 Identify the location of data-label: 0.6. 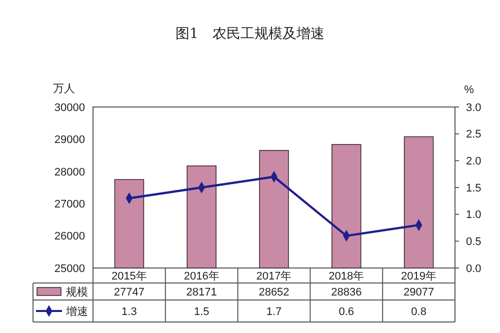
(346, 312).